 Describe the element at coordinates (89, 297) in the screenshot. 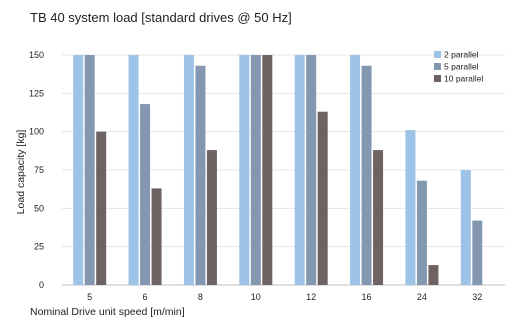

I see `x-tick-label: 5` at that location.